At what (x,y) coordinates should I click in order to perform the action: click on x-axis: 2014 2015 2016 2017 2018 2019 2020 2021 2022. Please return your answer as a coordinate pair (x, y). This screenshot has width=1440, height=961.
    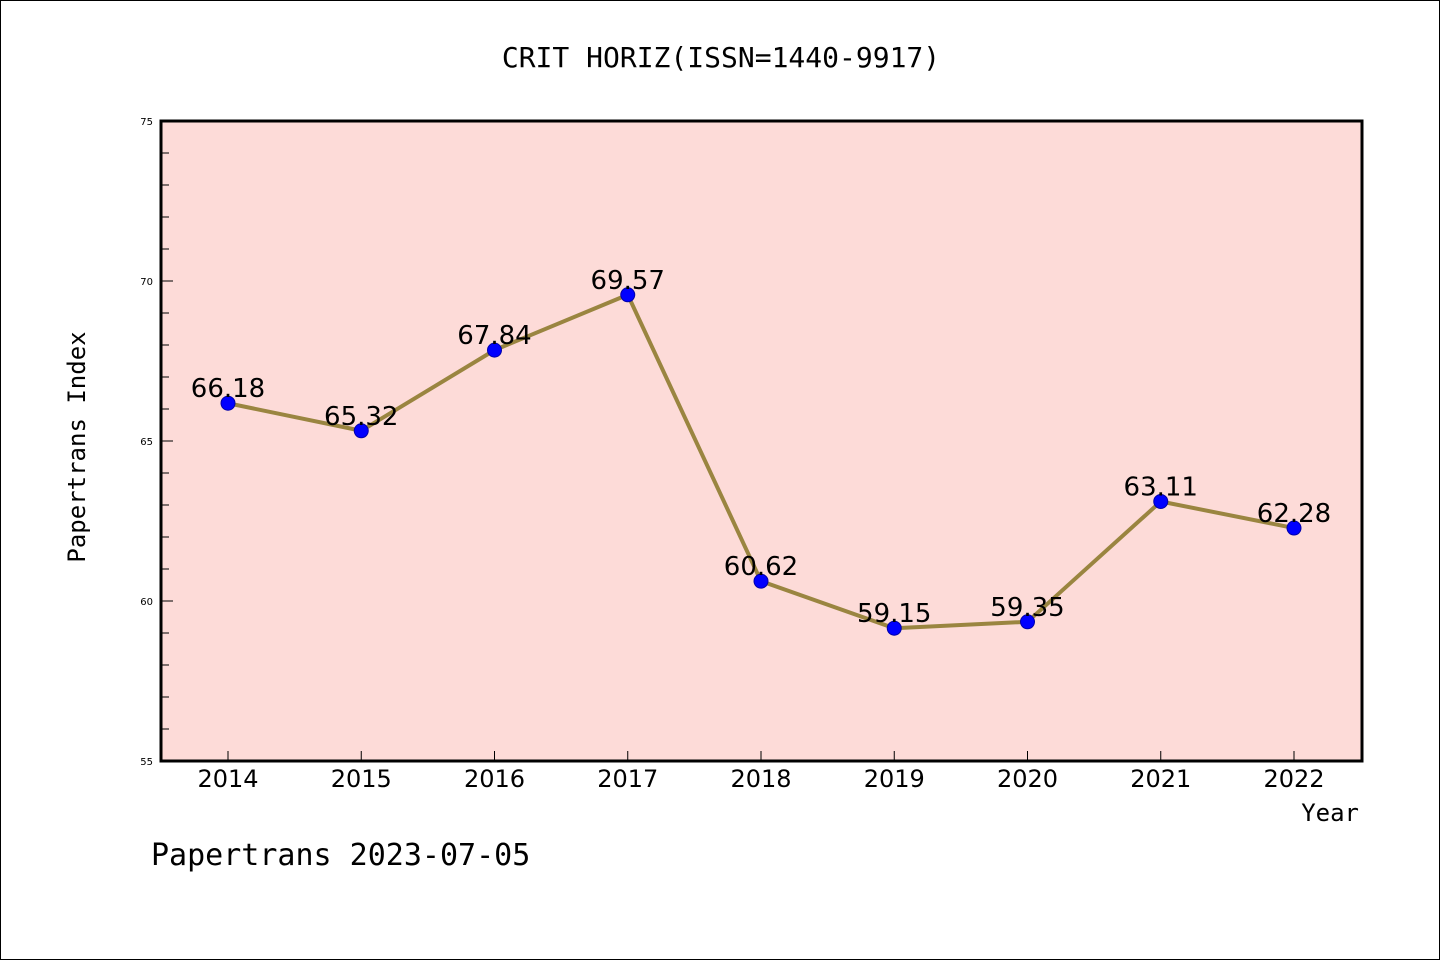
    Looking at the image, I should click on (761, 772).